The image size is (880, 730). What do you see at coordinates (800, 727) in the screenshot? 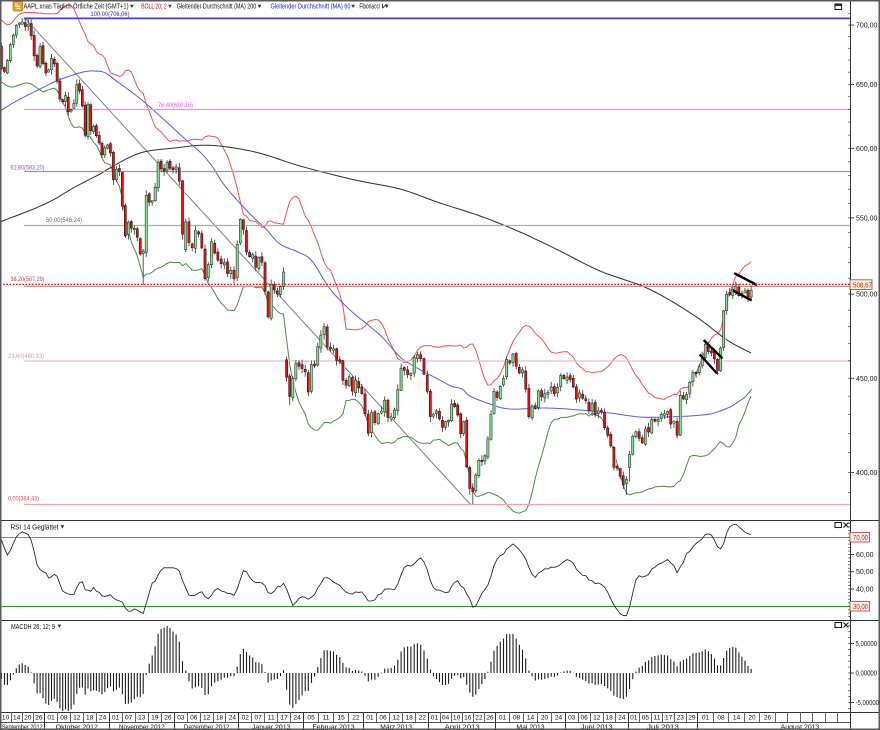
I see `svg-text: August 2013` at bounding box center [800, 727].